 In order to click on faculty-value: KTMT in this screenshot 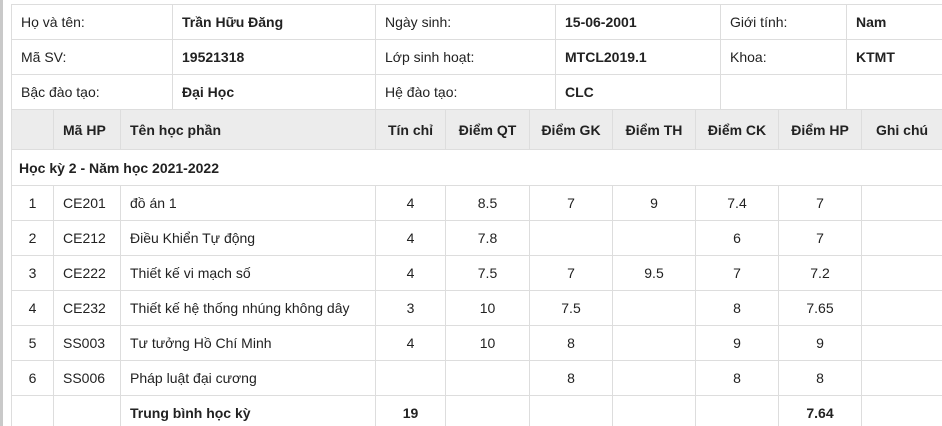, I will do `click(894, 57)`.